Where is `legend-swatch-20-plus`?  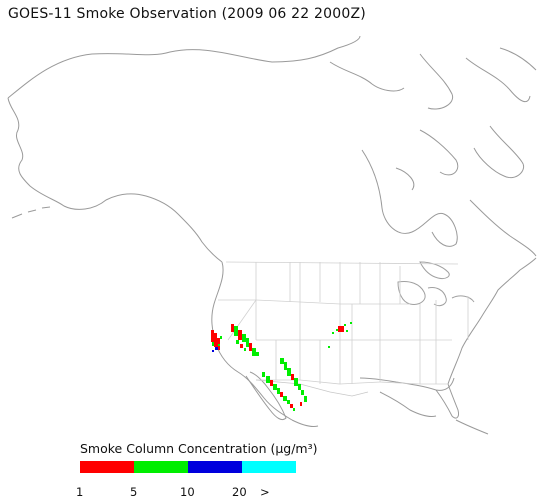
legend-swatch-20-plus is located at coordinates (269, 467).